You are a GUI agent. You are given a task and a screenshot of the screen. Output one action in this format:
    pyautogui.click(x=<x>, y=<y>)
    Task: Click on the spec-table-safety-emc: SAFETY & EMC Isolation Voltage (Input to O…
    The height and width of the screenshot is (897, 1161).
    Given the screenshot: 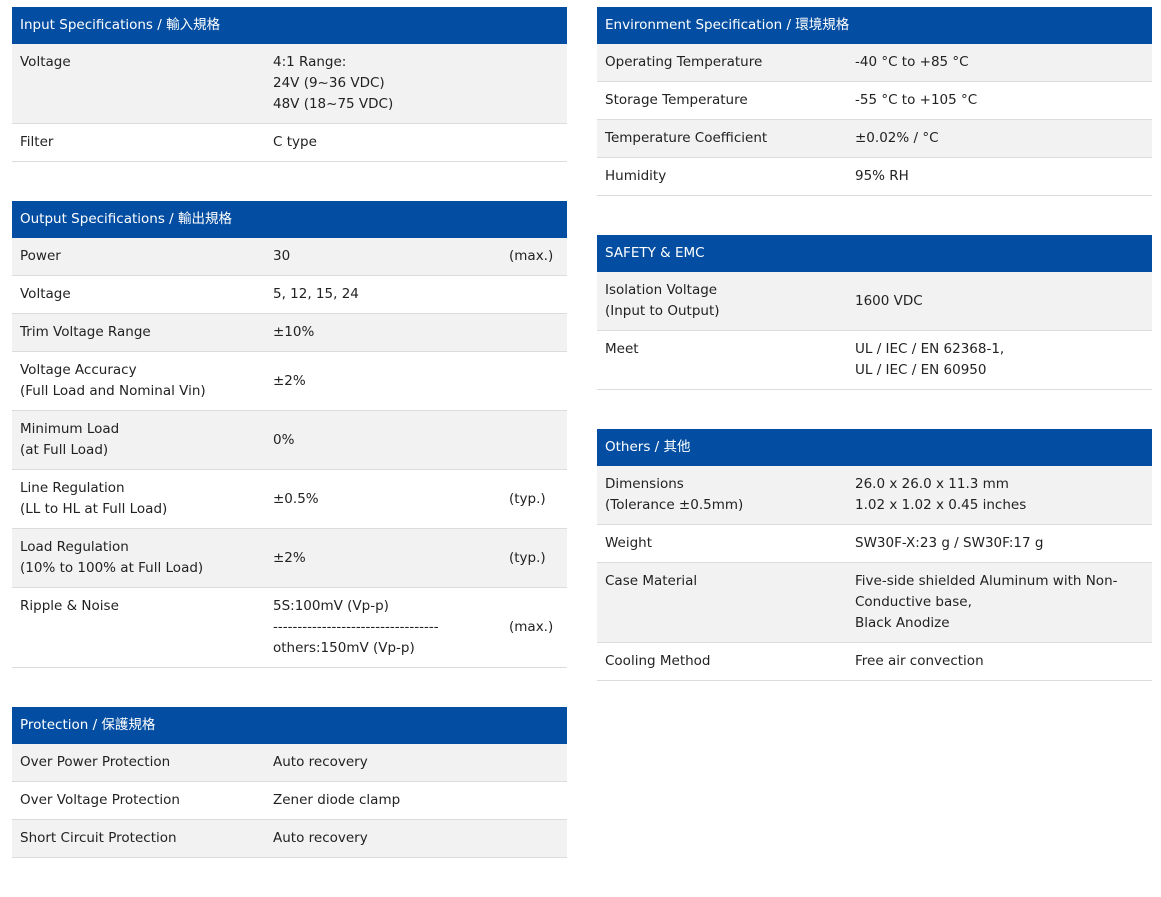 What is the action you would take?
    pyautogui.click(x=874, y=312)
    